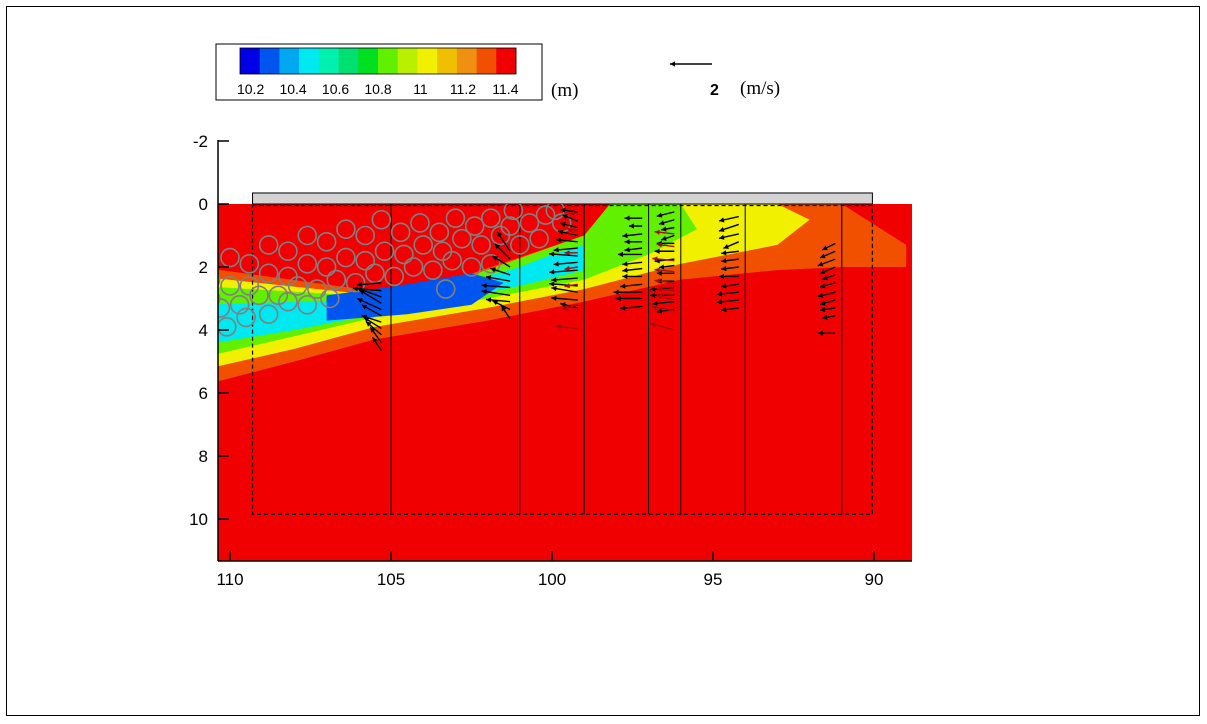  Describe the element at coordinates (203, 456) in the screenshot. I see `y-tick-label-5: 8` at that location.